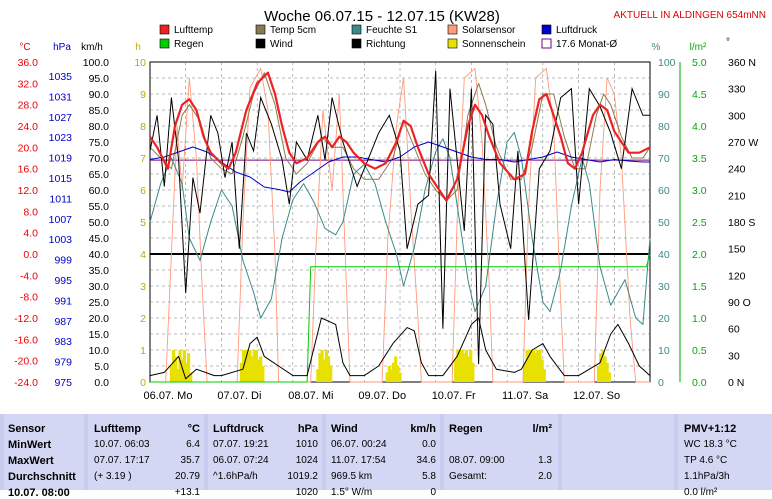 The image size is (772, 499). I want to click on kmh-tick-label: 95.0, so click(99, 79).